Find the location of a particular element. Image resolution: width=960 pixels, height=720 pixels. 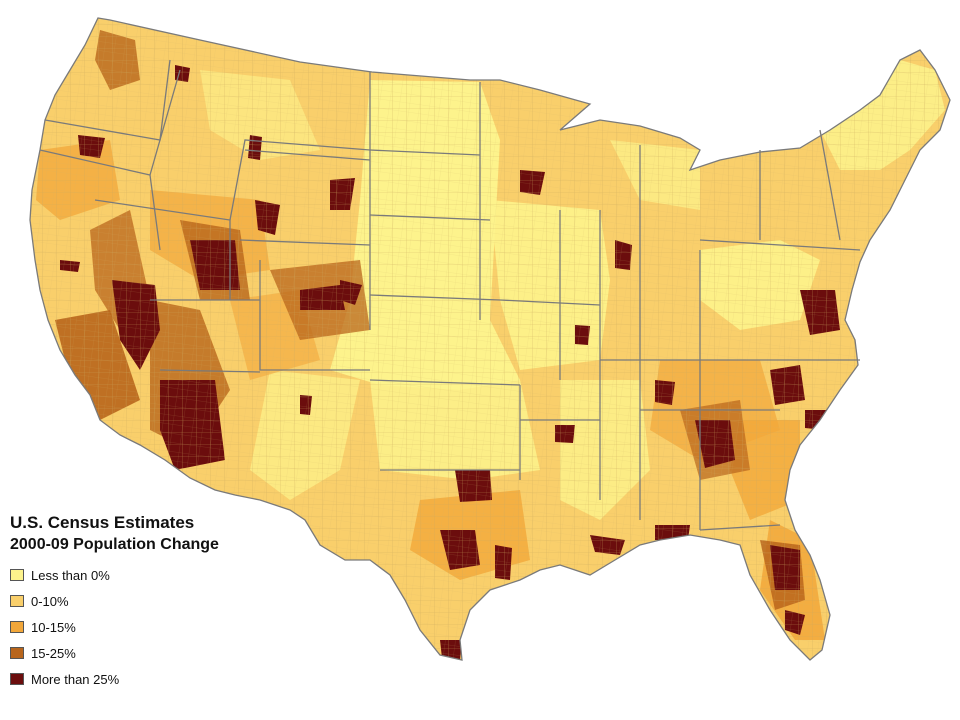

legend-item-15-25: 15-25% is located at coordinates (114, 653).